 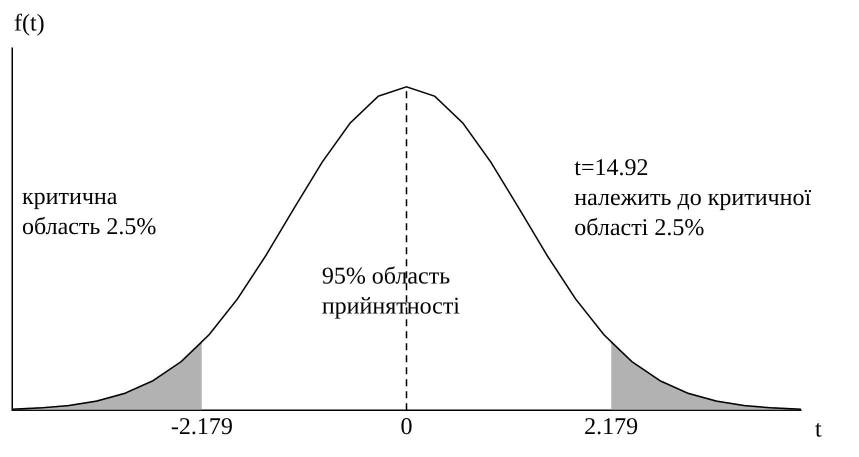 I want to click on x-tick-label: 2.179, so click(x=611, y=427).